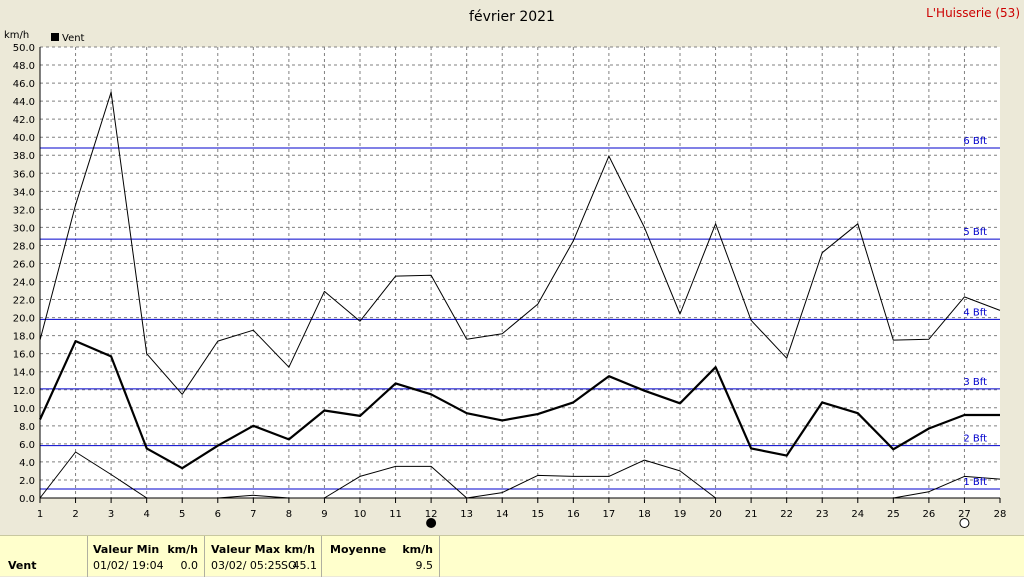 The image size is (1024, 577). What do you see at coordinates (975, 312) in the screenshot?
I see `beaufort-label: 4 Bft` at bounding box center [975, 312].